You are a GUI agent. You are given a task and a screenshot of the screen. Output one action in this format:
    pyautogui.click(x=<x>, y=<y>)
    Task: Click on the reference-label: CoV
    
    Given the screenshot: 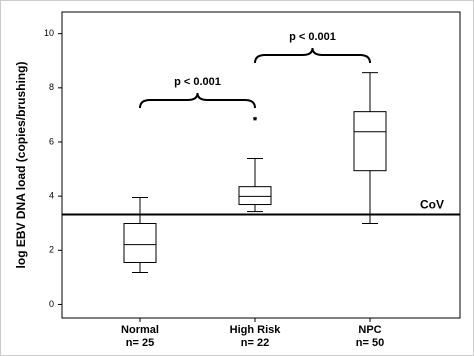 What is the action you would take?
    pyautogui.click(x=432, y=205)
    